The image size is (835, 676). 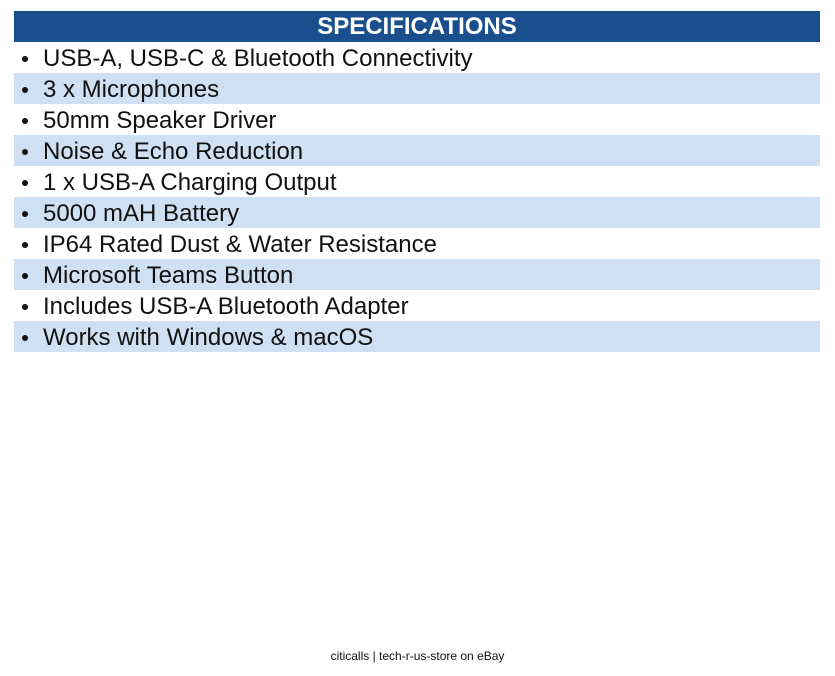 What do you see at coordinates (190, 182) in the screenshot?
I see `spec-text: 1 x USB-A Charging Output` at bounding box center [190, 182].